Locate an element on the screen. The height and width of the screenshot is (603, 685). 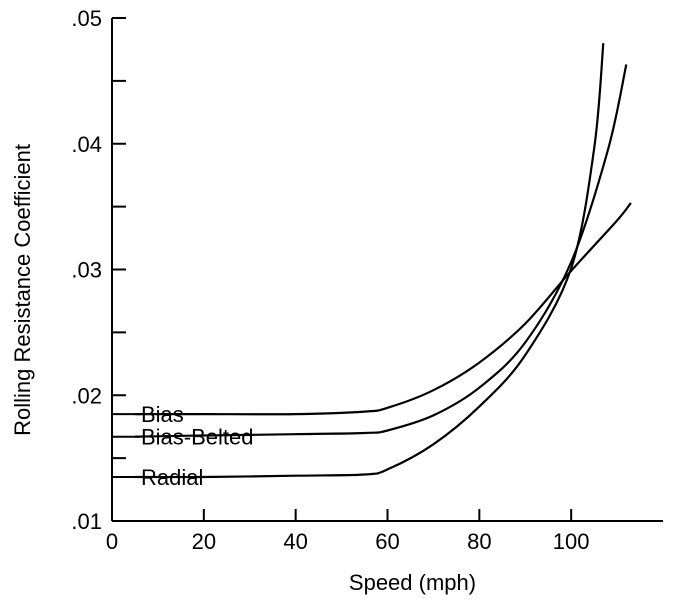
y-axis-label: Rolling Resistance Coefficient is located at coordinates (22, 290).